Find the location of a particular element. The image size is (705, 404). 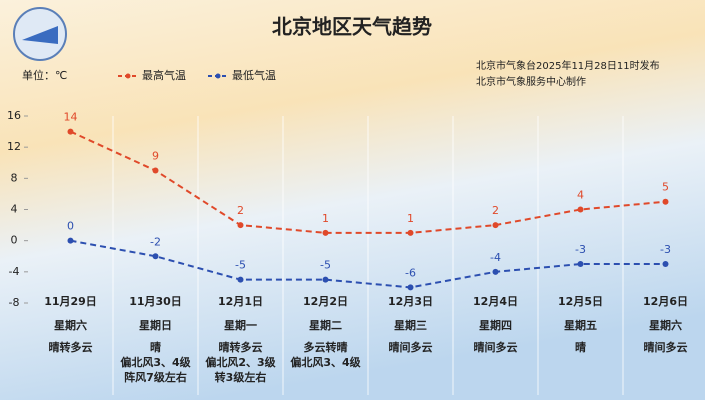

weather: 转3级左右 is located at coordinates (241, 377).